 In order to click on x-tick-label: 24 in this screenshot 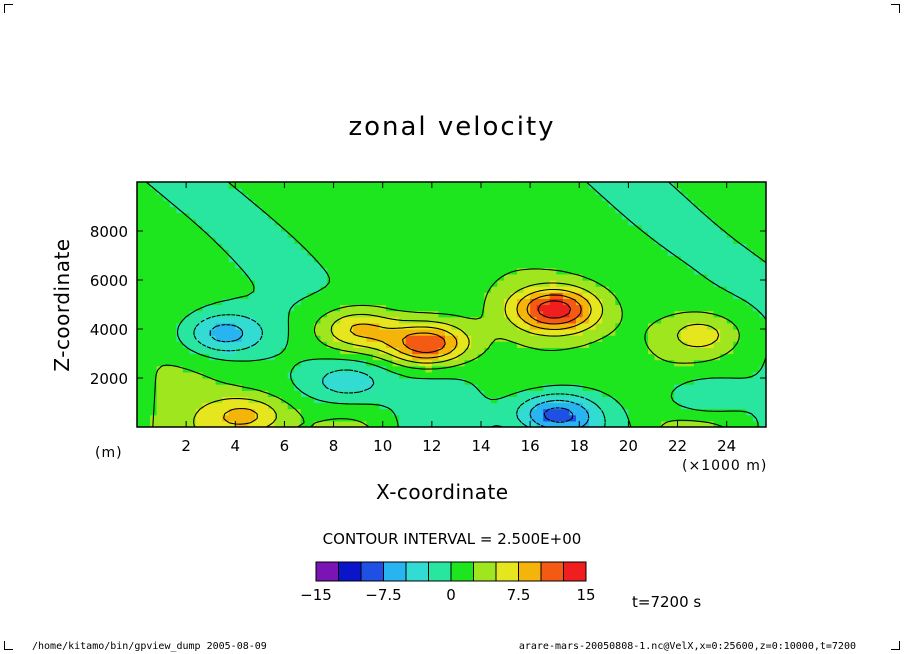, I will do `click(726, 446)`.